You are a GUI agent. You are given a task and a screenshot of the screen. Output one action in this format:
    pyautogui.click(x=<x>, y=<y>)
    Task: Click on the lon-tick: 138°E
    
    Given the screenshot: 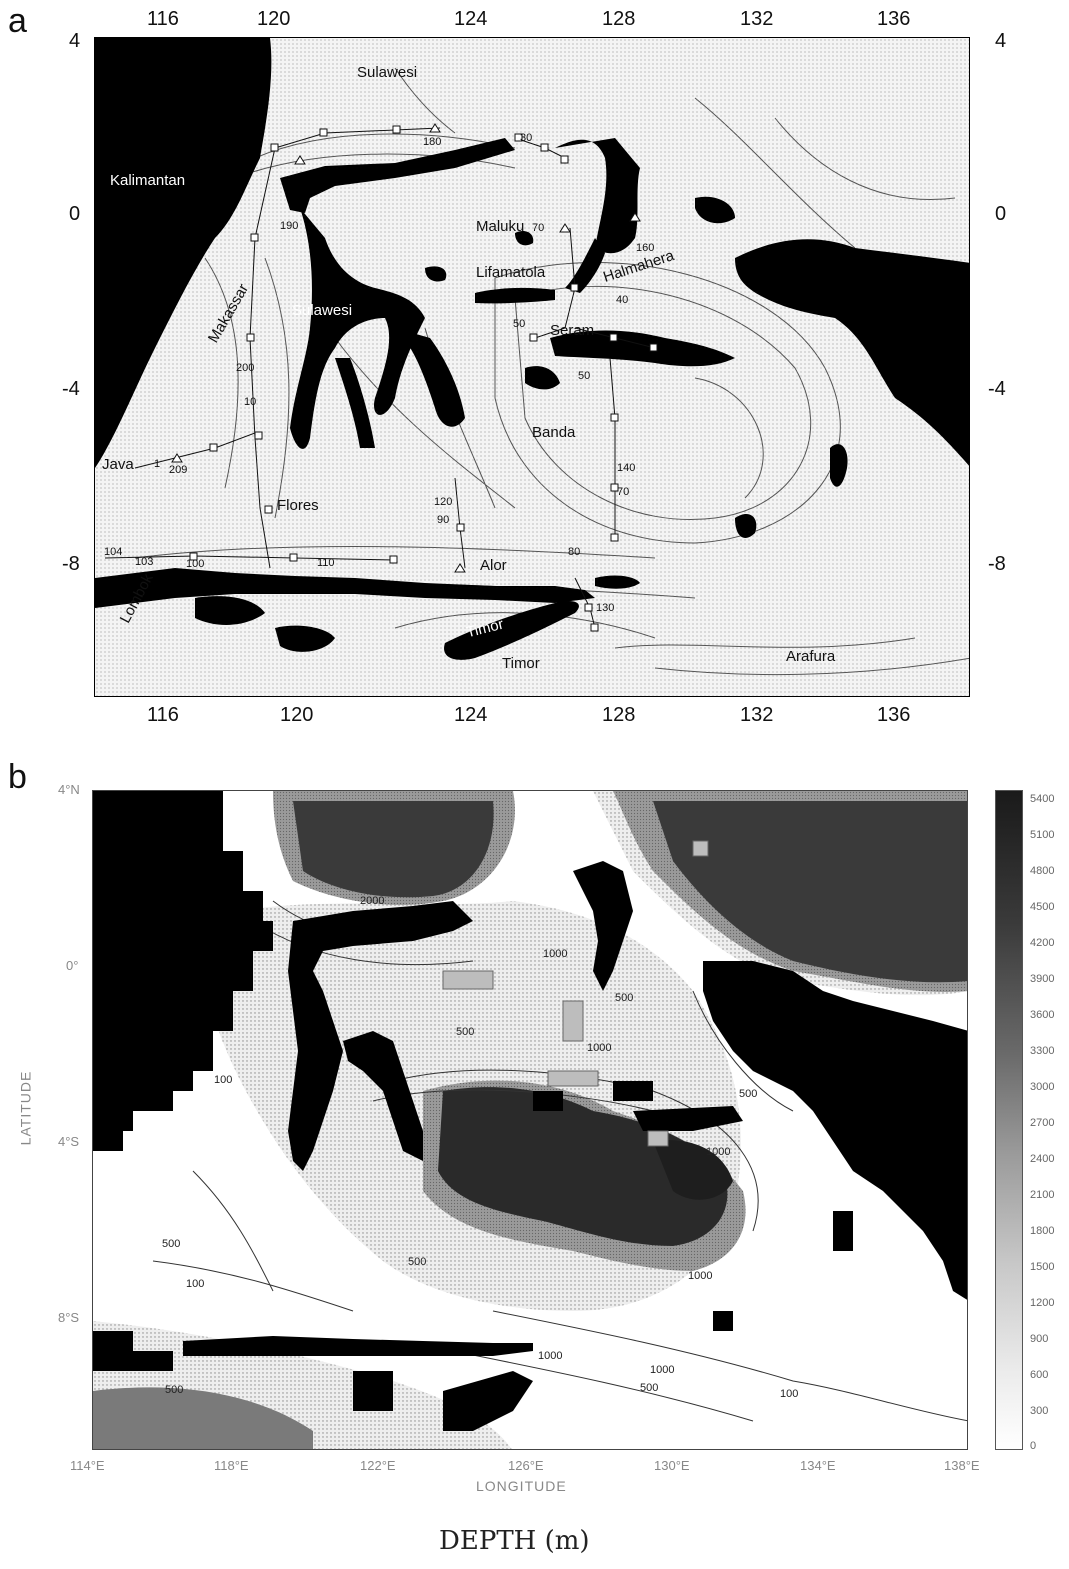 What is the action you would take?
    pyautogui.click(x=962, y=1465)
    